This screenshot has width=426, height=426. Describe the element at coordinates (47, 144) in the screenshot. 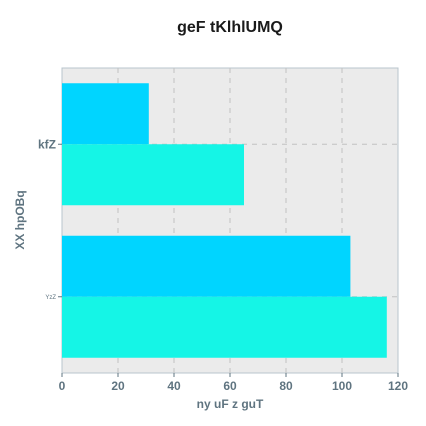

I see `y-category-label: kfZ` at that location.